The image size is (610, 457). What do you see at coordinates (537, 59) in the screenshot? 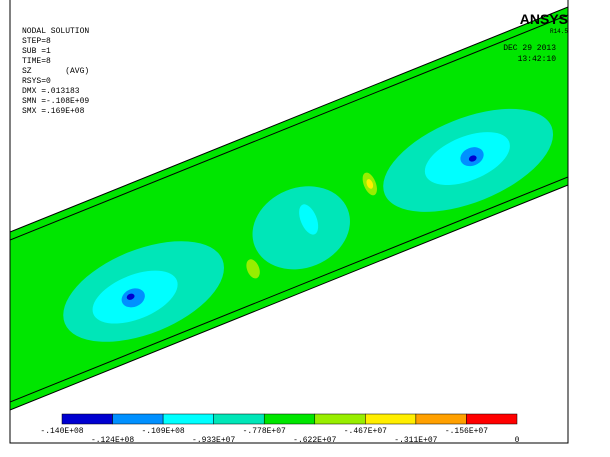
I see `time: 13:42:10` at bounding box center [537, 59].